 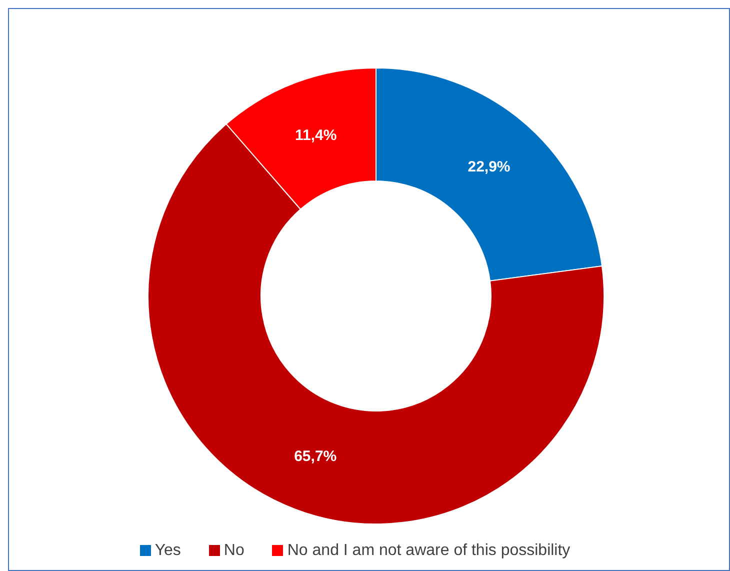 I want to click on data-label: 11,4%, so click(x=316, y=135).